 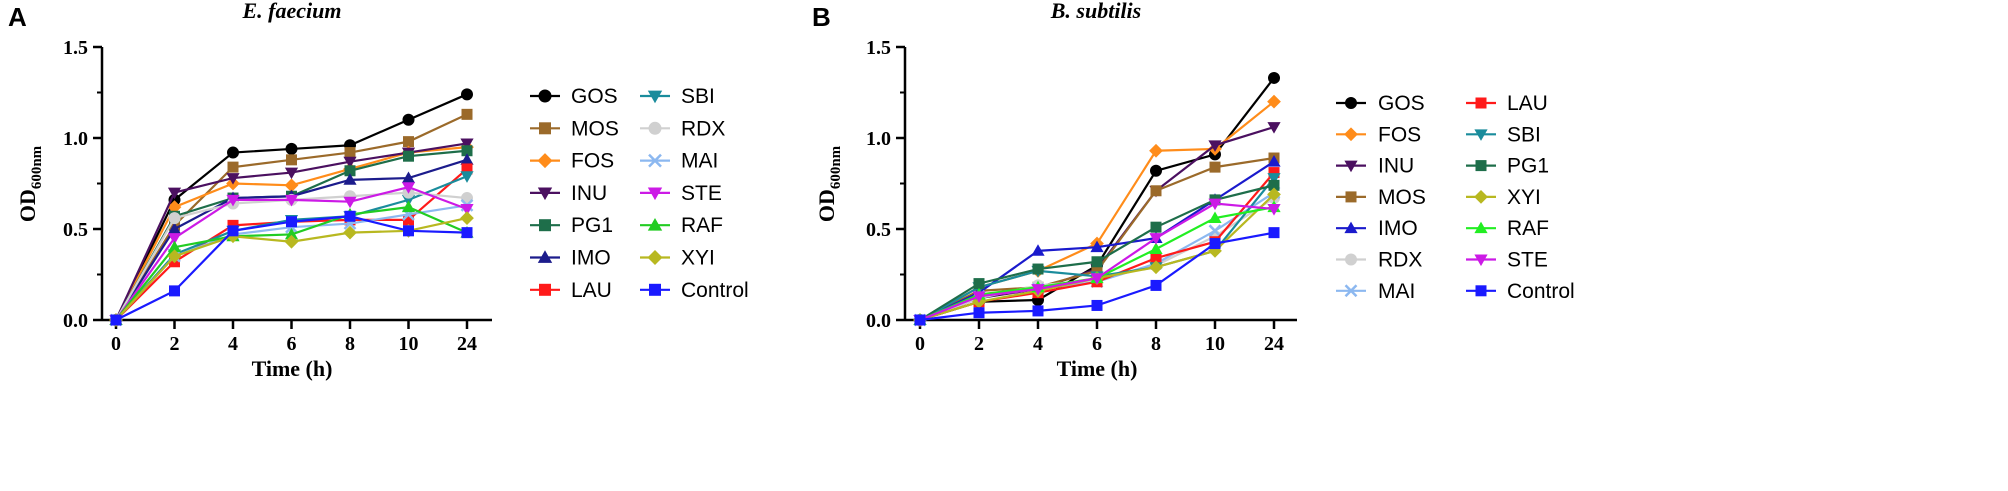 I want to click on legend-item-mai: MAI, so click(x=679, y=161).